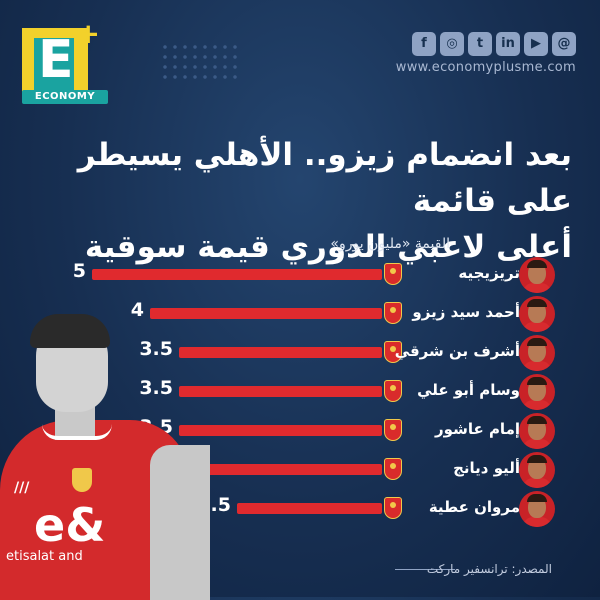  What do you see at coordinates (536, 44) in the screenshot?
I see `youtube-icon: ▶` at bounding box center [536, 44].